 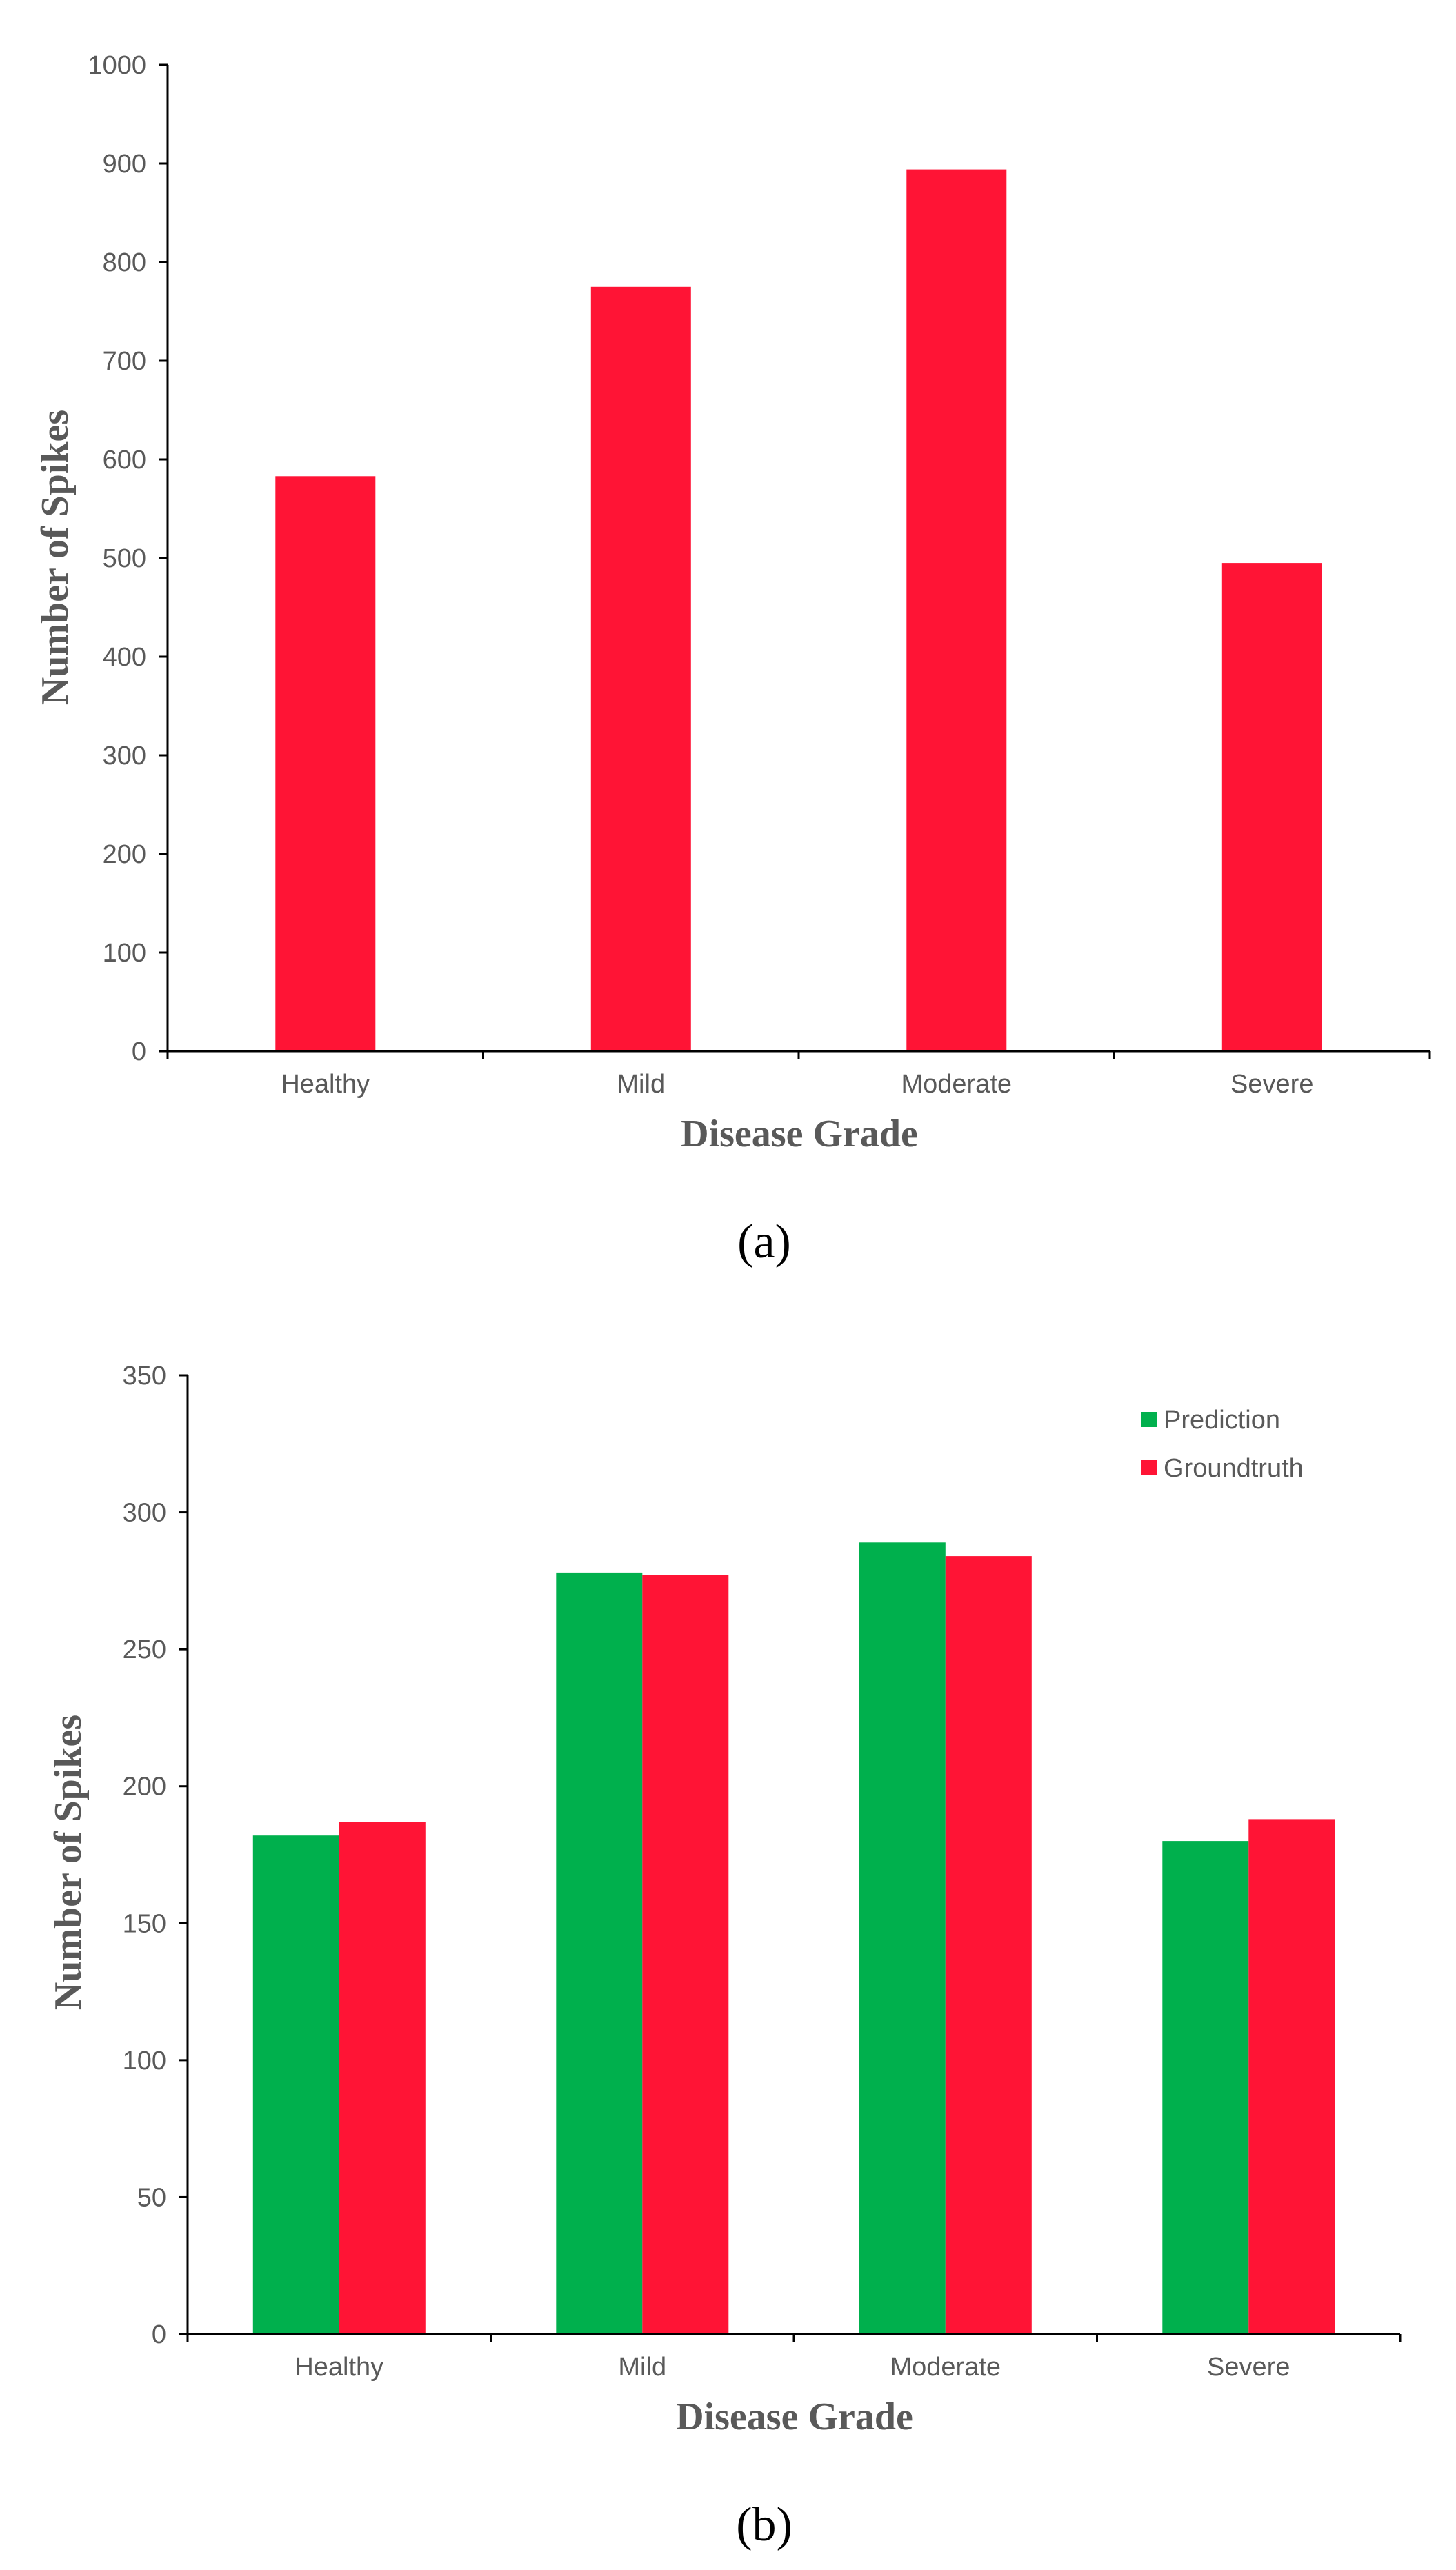 What do you see at coordinates (55, 557) in the screenshot?
I see `chart-a-ylabel: Number of Spikes` at bounding box center [55, 557].